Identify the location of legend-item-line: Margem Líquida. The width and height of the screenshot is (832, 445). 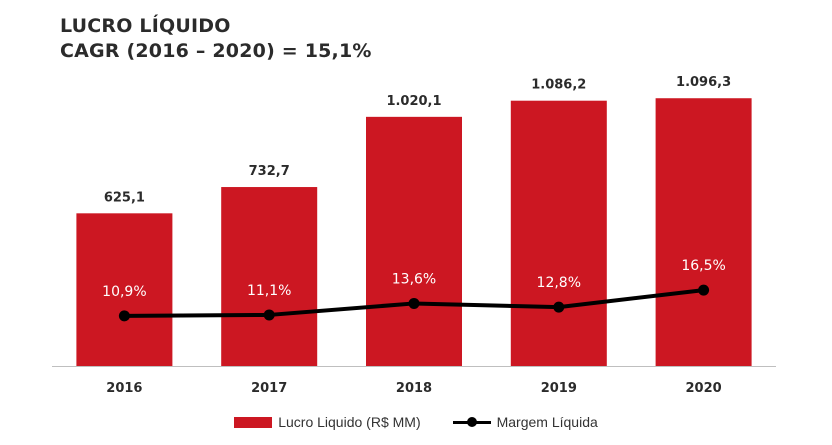
(525, 422).